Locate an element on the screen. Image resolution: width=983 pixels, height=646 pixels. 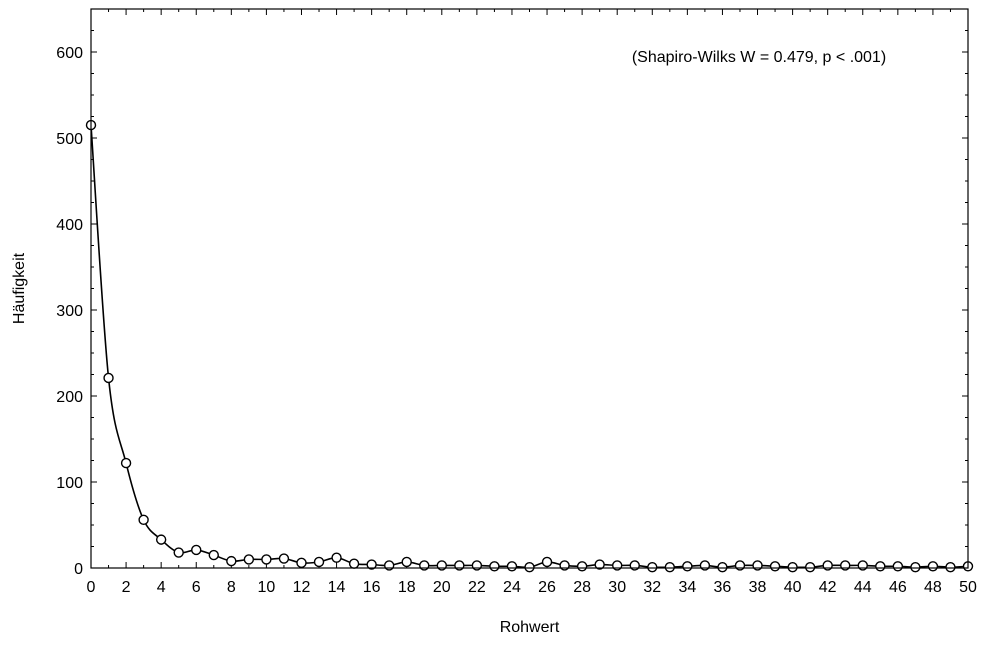
x-tick-label: 22 is located at coordinates (477, 587).